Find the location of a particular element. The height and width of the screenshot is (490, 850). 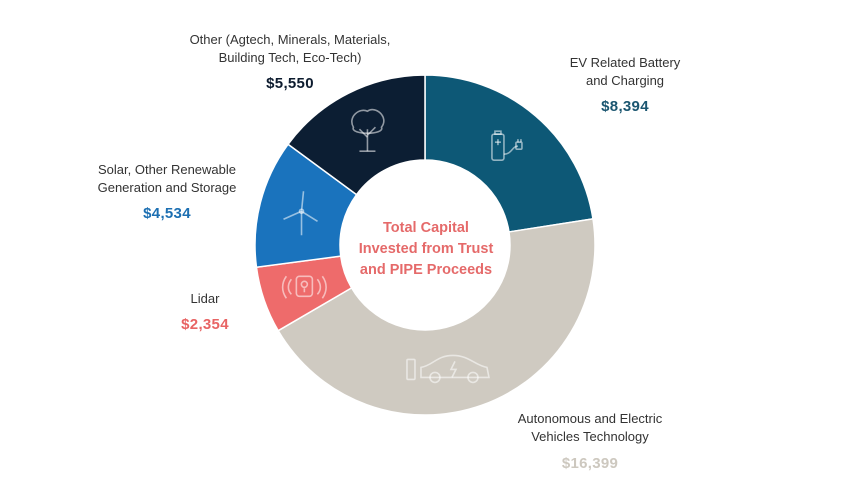

battery-charging-icon is located at coordinates (507, 145).